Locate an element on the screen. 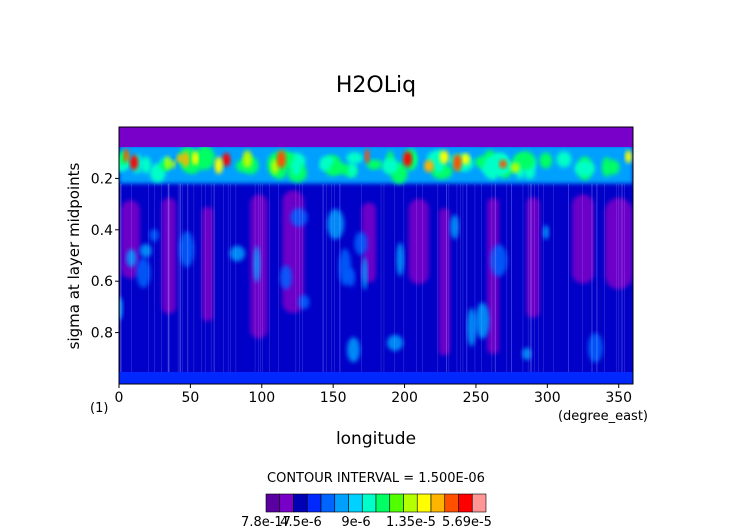 This screenshot has width=752, height=532. y-tick-label: 0.2 is located at coordinates (102, 179).